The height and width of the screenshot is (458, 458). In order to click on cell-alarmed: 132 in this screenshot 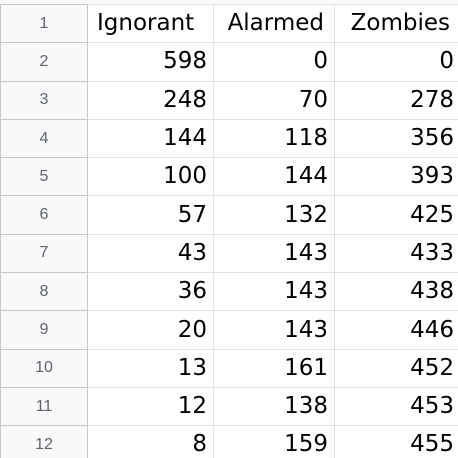, I will do `click(274, 215)`.